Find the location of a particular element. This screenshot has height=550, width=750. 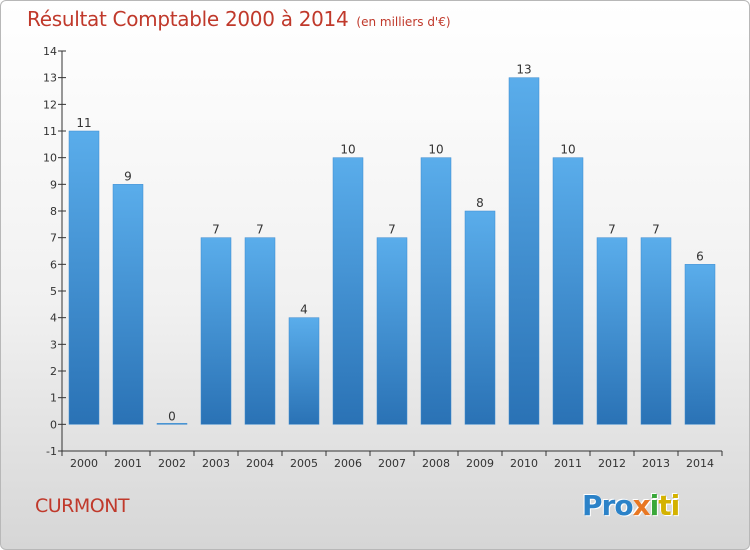

data-label-2006: 10 is located at coordinates (347, 150).